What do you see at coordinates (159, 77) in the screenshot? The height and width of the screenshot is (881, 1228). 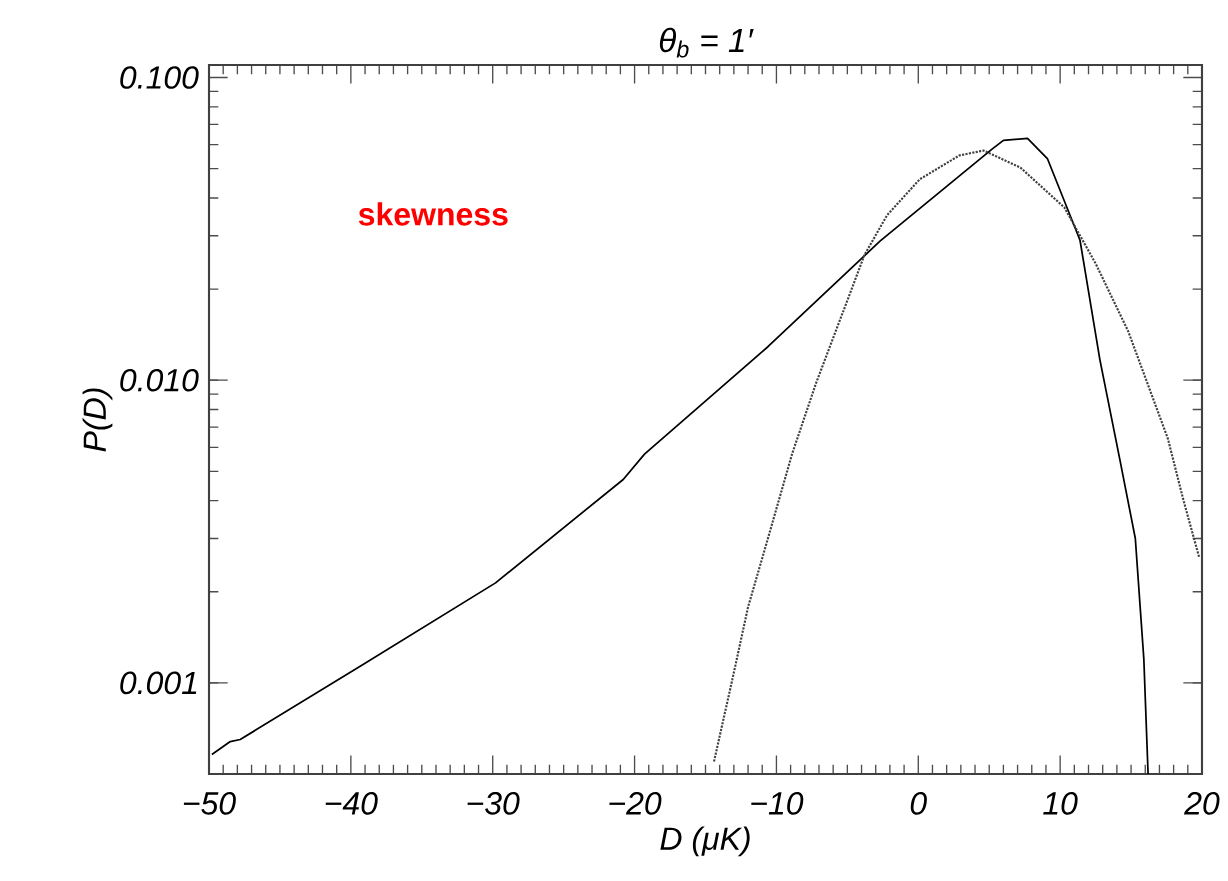 I see `y-tick-label: 0.100` at bounding box center [159, 77].